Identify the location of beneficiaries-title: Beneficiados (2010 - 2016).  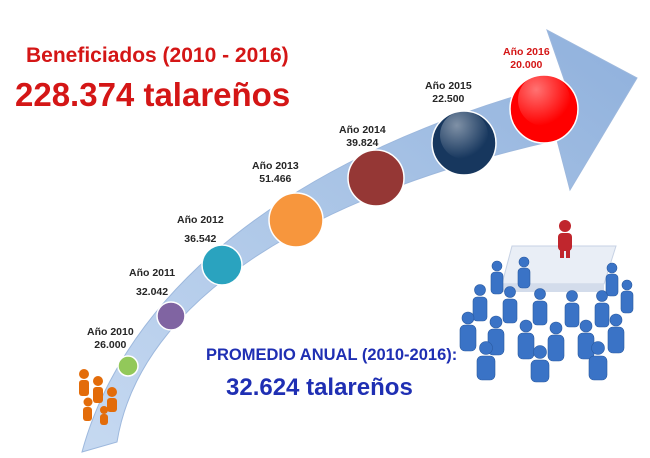
(157, 55).